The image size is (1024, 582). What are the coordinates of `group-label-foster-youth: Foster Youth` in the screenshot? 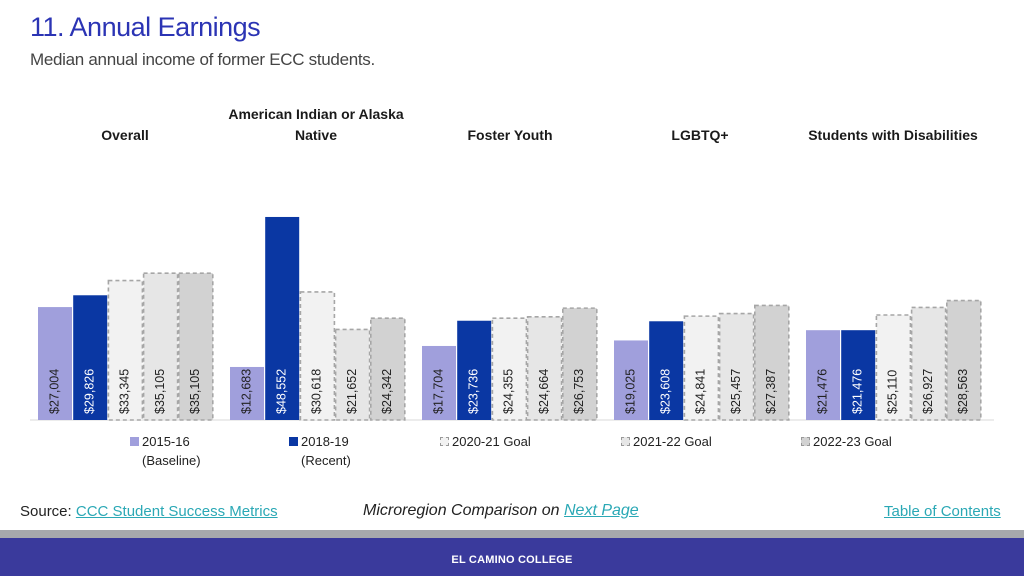 It's located at (510, 135).